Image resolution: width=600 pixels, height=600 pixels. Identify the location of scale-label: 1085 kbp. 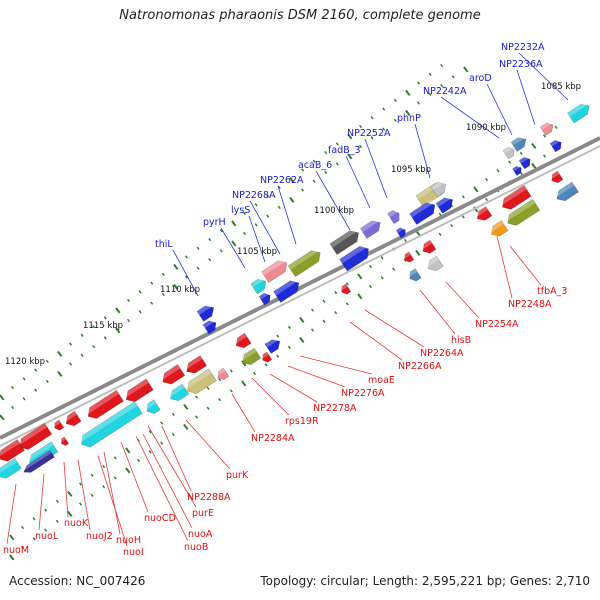
(561, 87).